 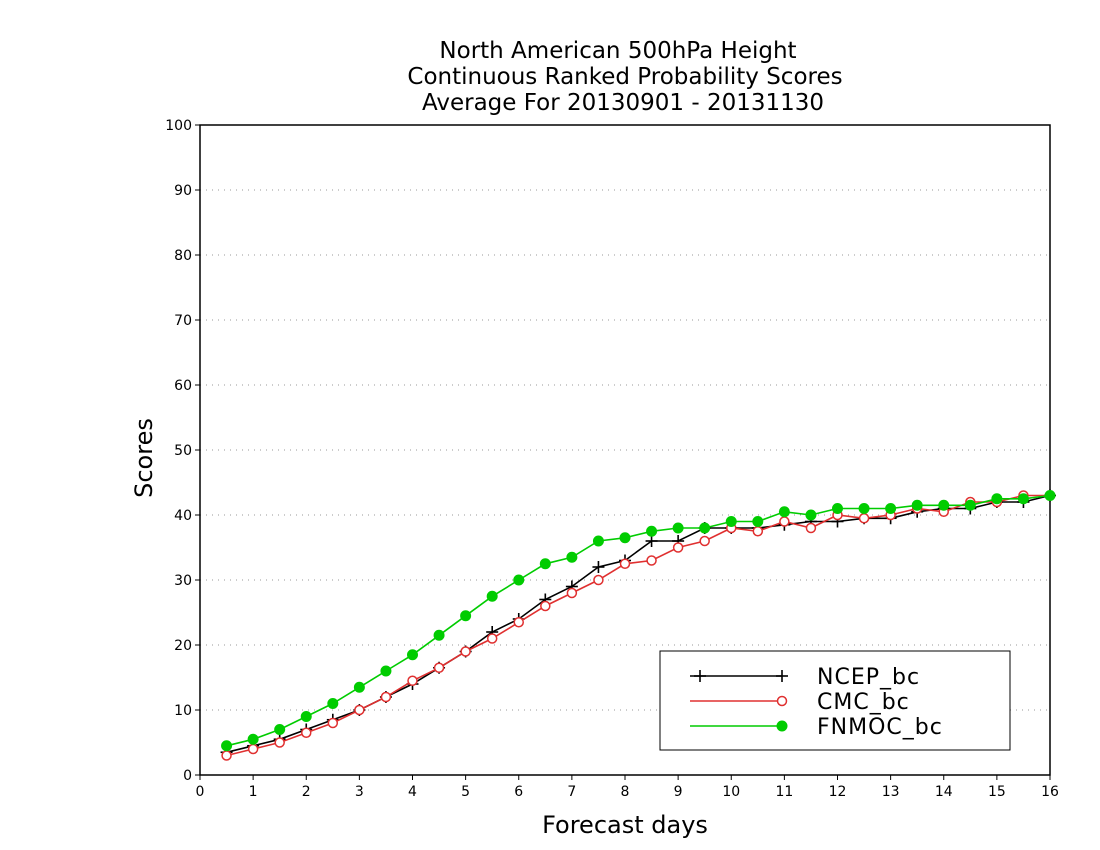 What do you see at coordinates (144, 458) in the screenshot?
I see `y-axis-title: Scores` at bounding box center [144, 458].